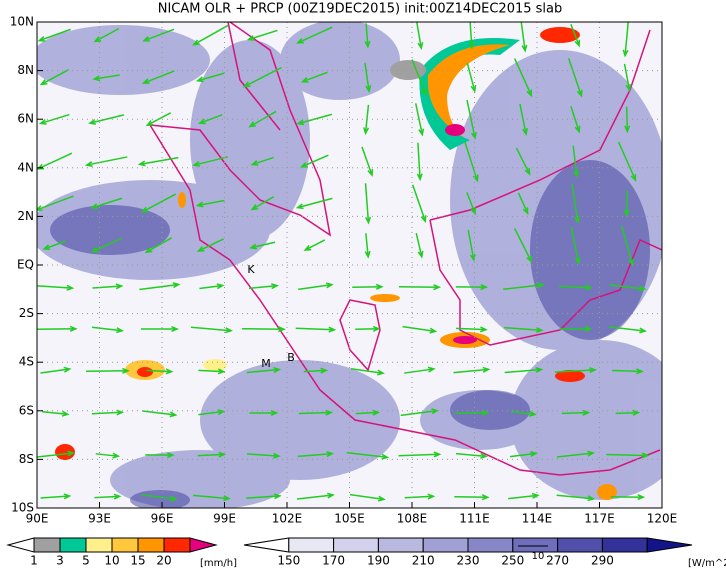 The height and width of the screenshot is (575, 726). I want to click on legend-label: 290, so click(602, 561).